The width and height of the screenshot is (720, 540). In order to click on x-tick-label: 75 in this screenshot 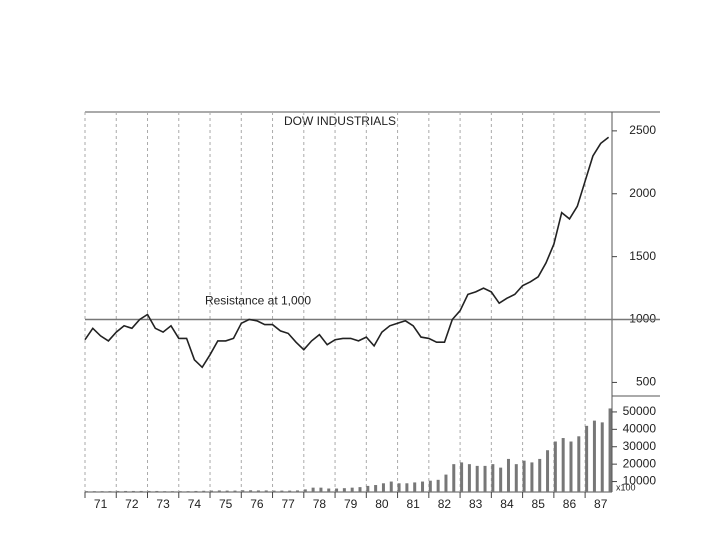, I will do `click(226, 504)`.